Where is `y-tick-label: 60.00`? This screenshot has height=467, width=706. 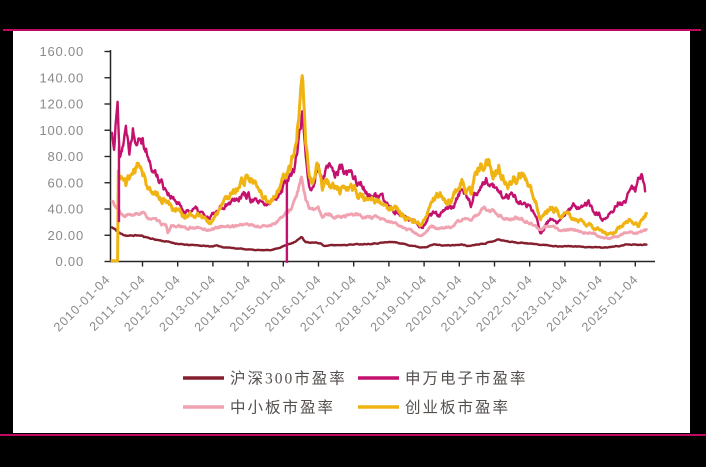 y-tick-label: 60.00 is located at coordinates (65, 182).